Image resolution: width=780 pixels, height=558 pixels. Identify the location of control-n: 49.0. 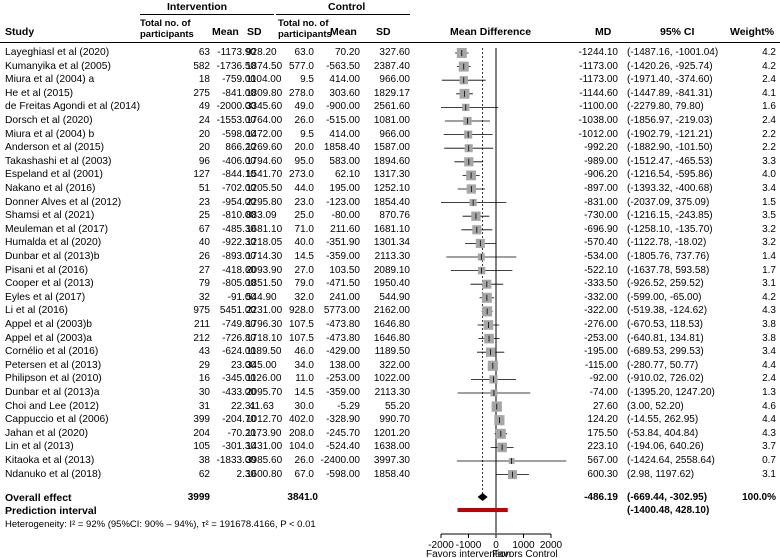
(304, 107).